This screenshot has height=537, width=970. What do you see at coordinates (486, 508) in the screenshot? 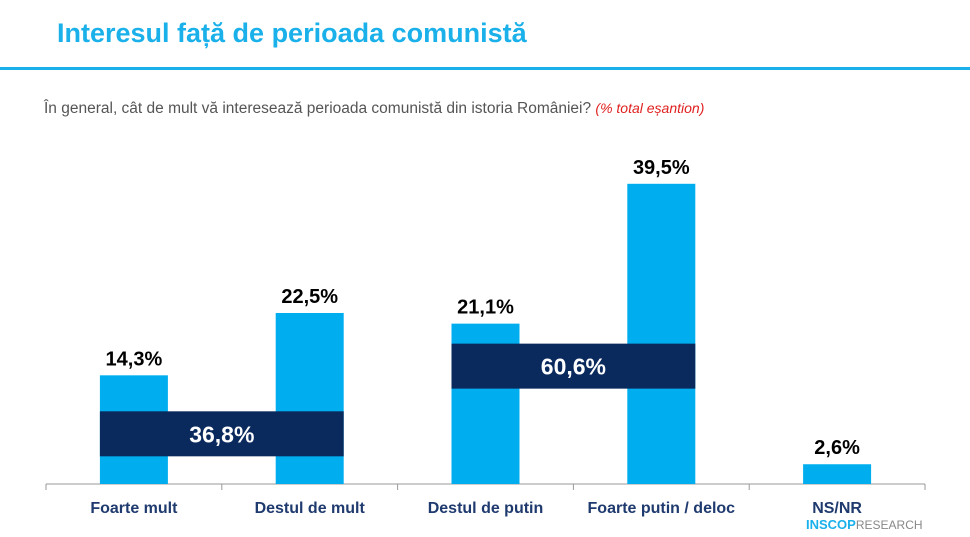
I see `category-label: Destul de putin` at bounding box center [486, 508].